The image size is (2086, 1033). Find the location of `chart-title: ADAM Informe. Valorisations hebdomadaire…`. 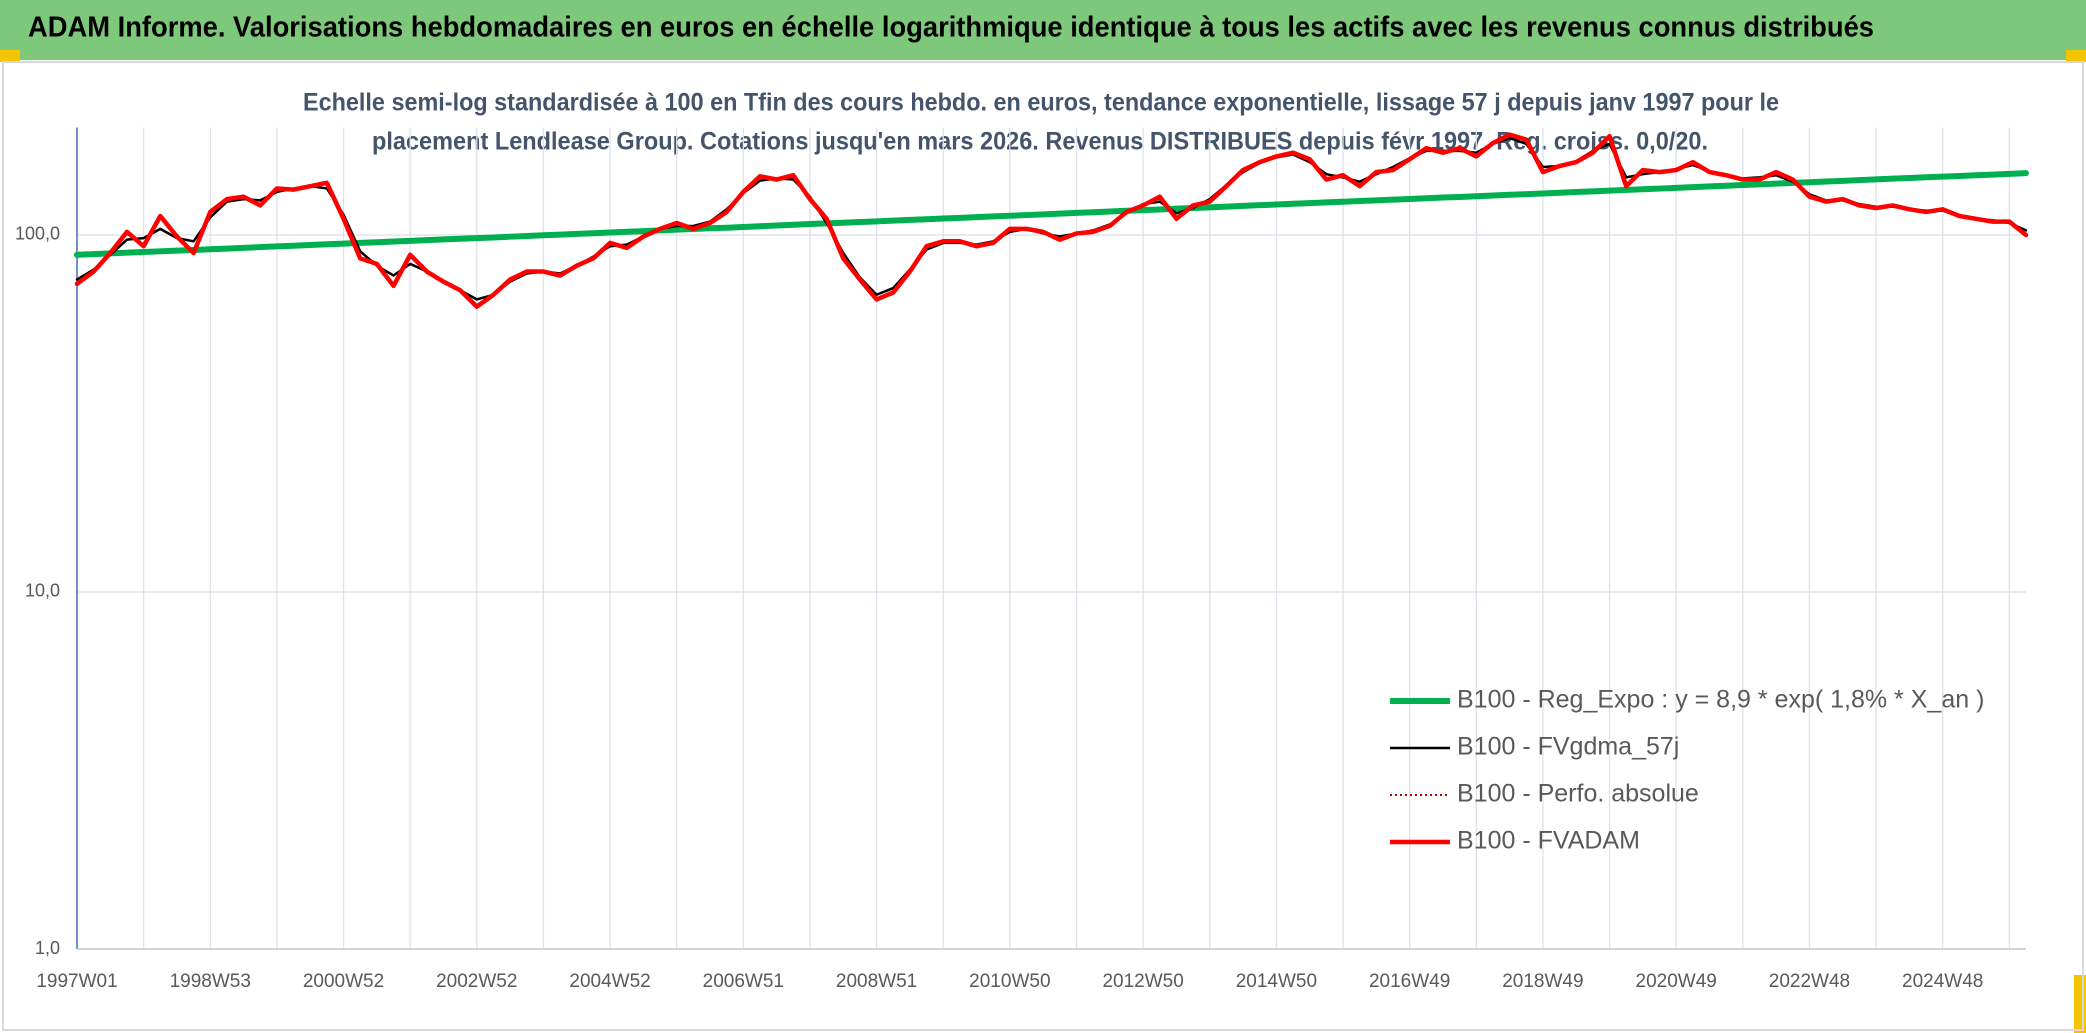

chart-title: ADAM Informe. Valorisations hebdomadaire… is located at coordinates (951, 28).